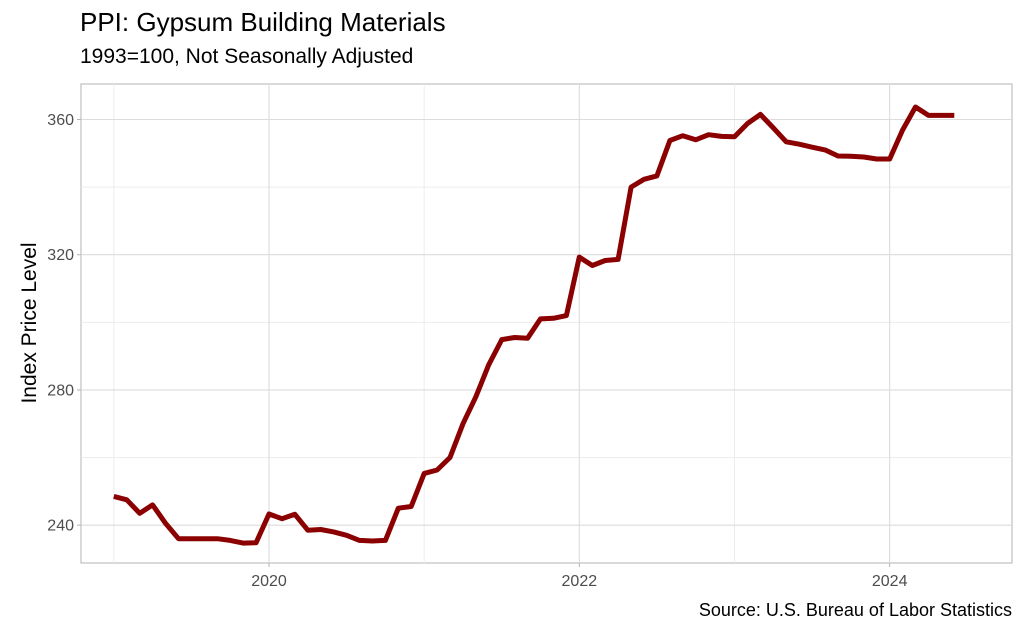 The width and height of the screenshot is (1024, 633). I want to click on x-tick-label: 2024, so click(890, 581).